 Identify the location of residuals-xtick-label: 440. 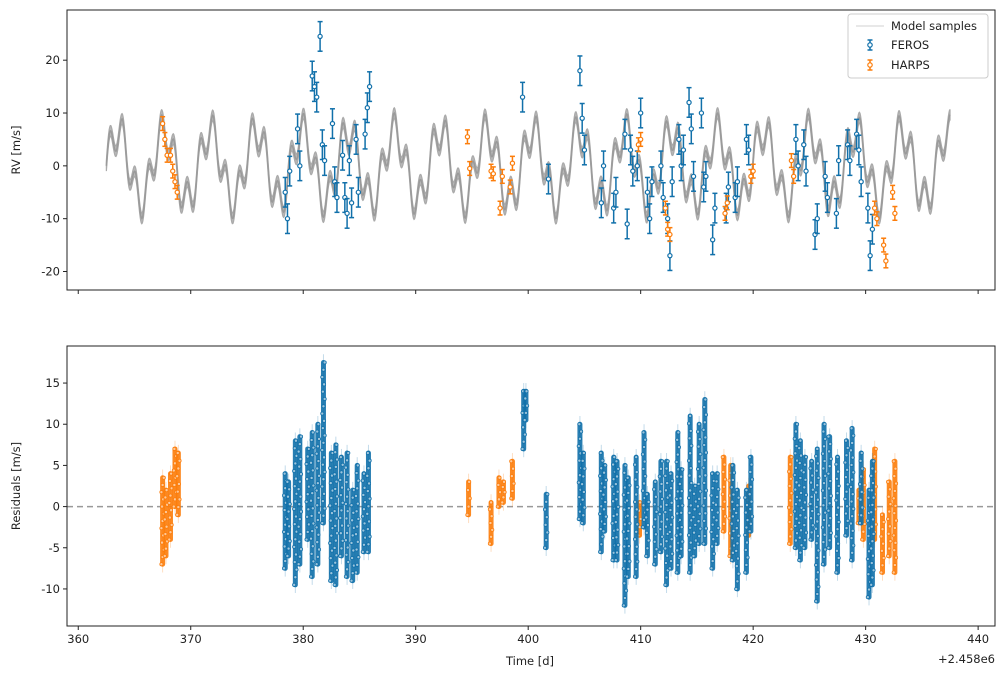
(978, 639).